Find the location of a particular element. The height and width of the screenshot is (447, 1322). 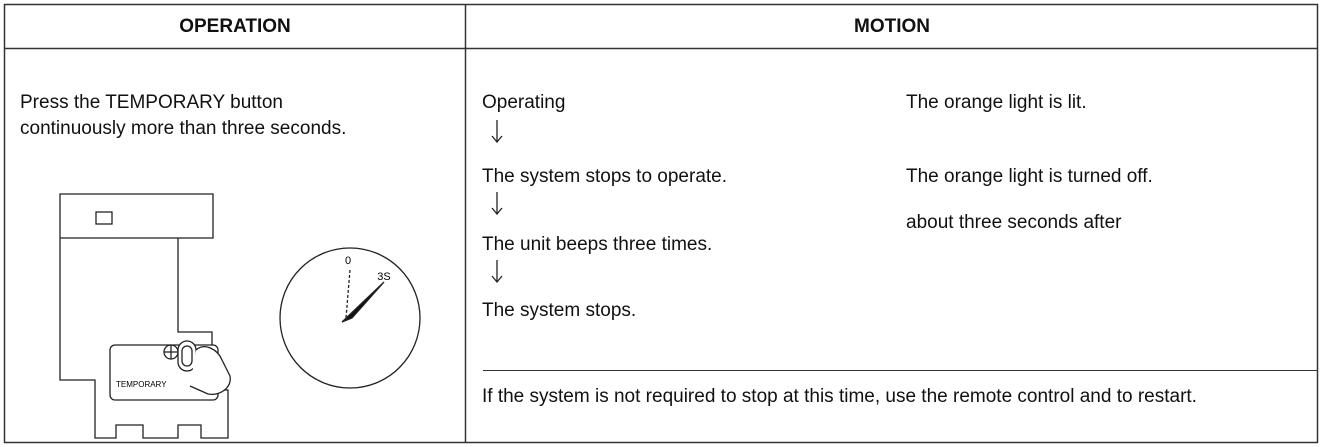

dial-end-label: 3S is located at coordinates (383, 277).